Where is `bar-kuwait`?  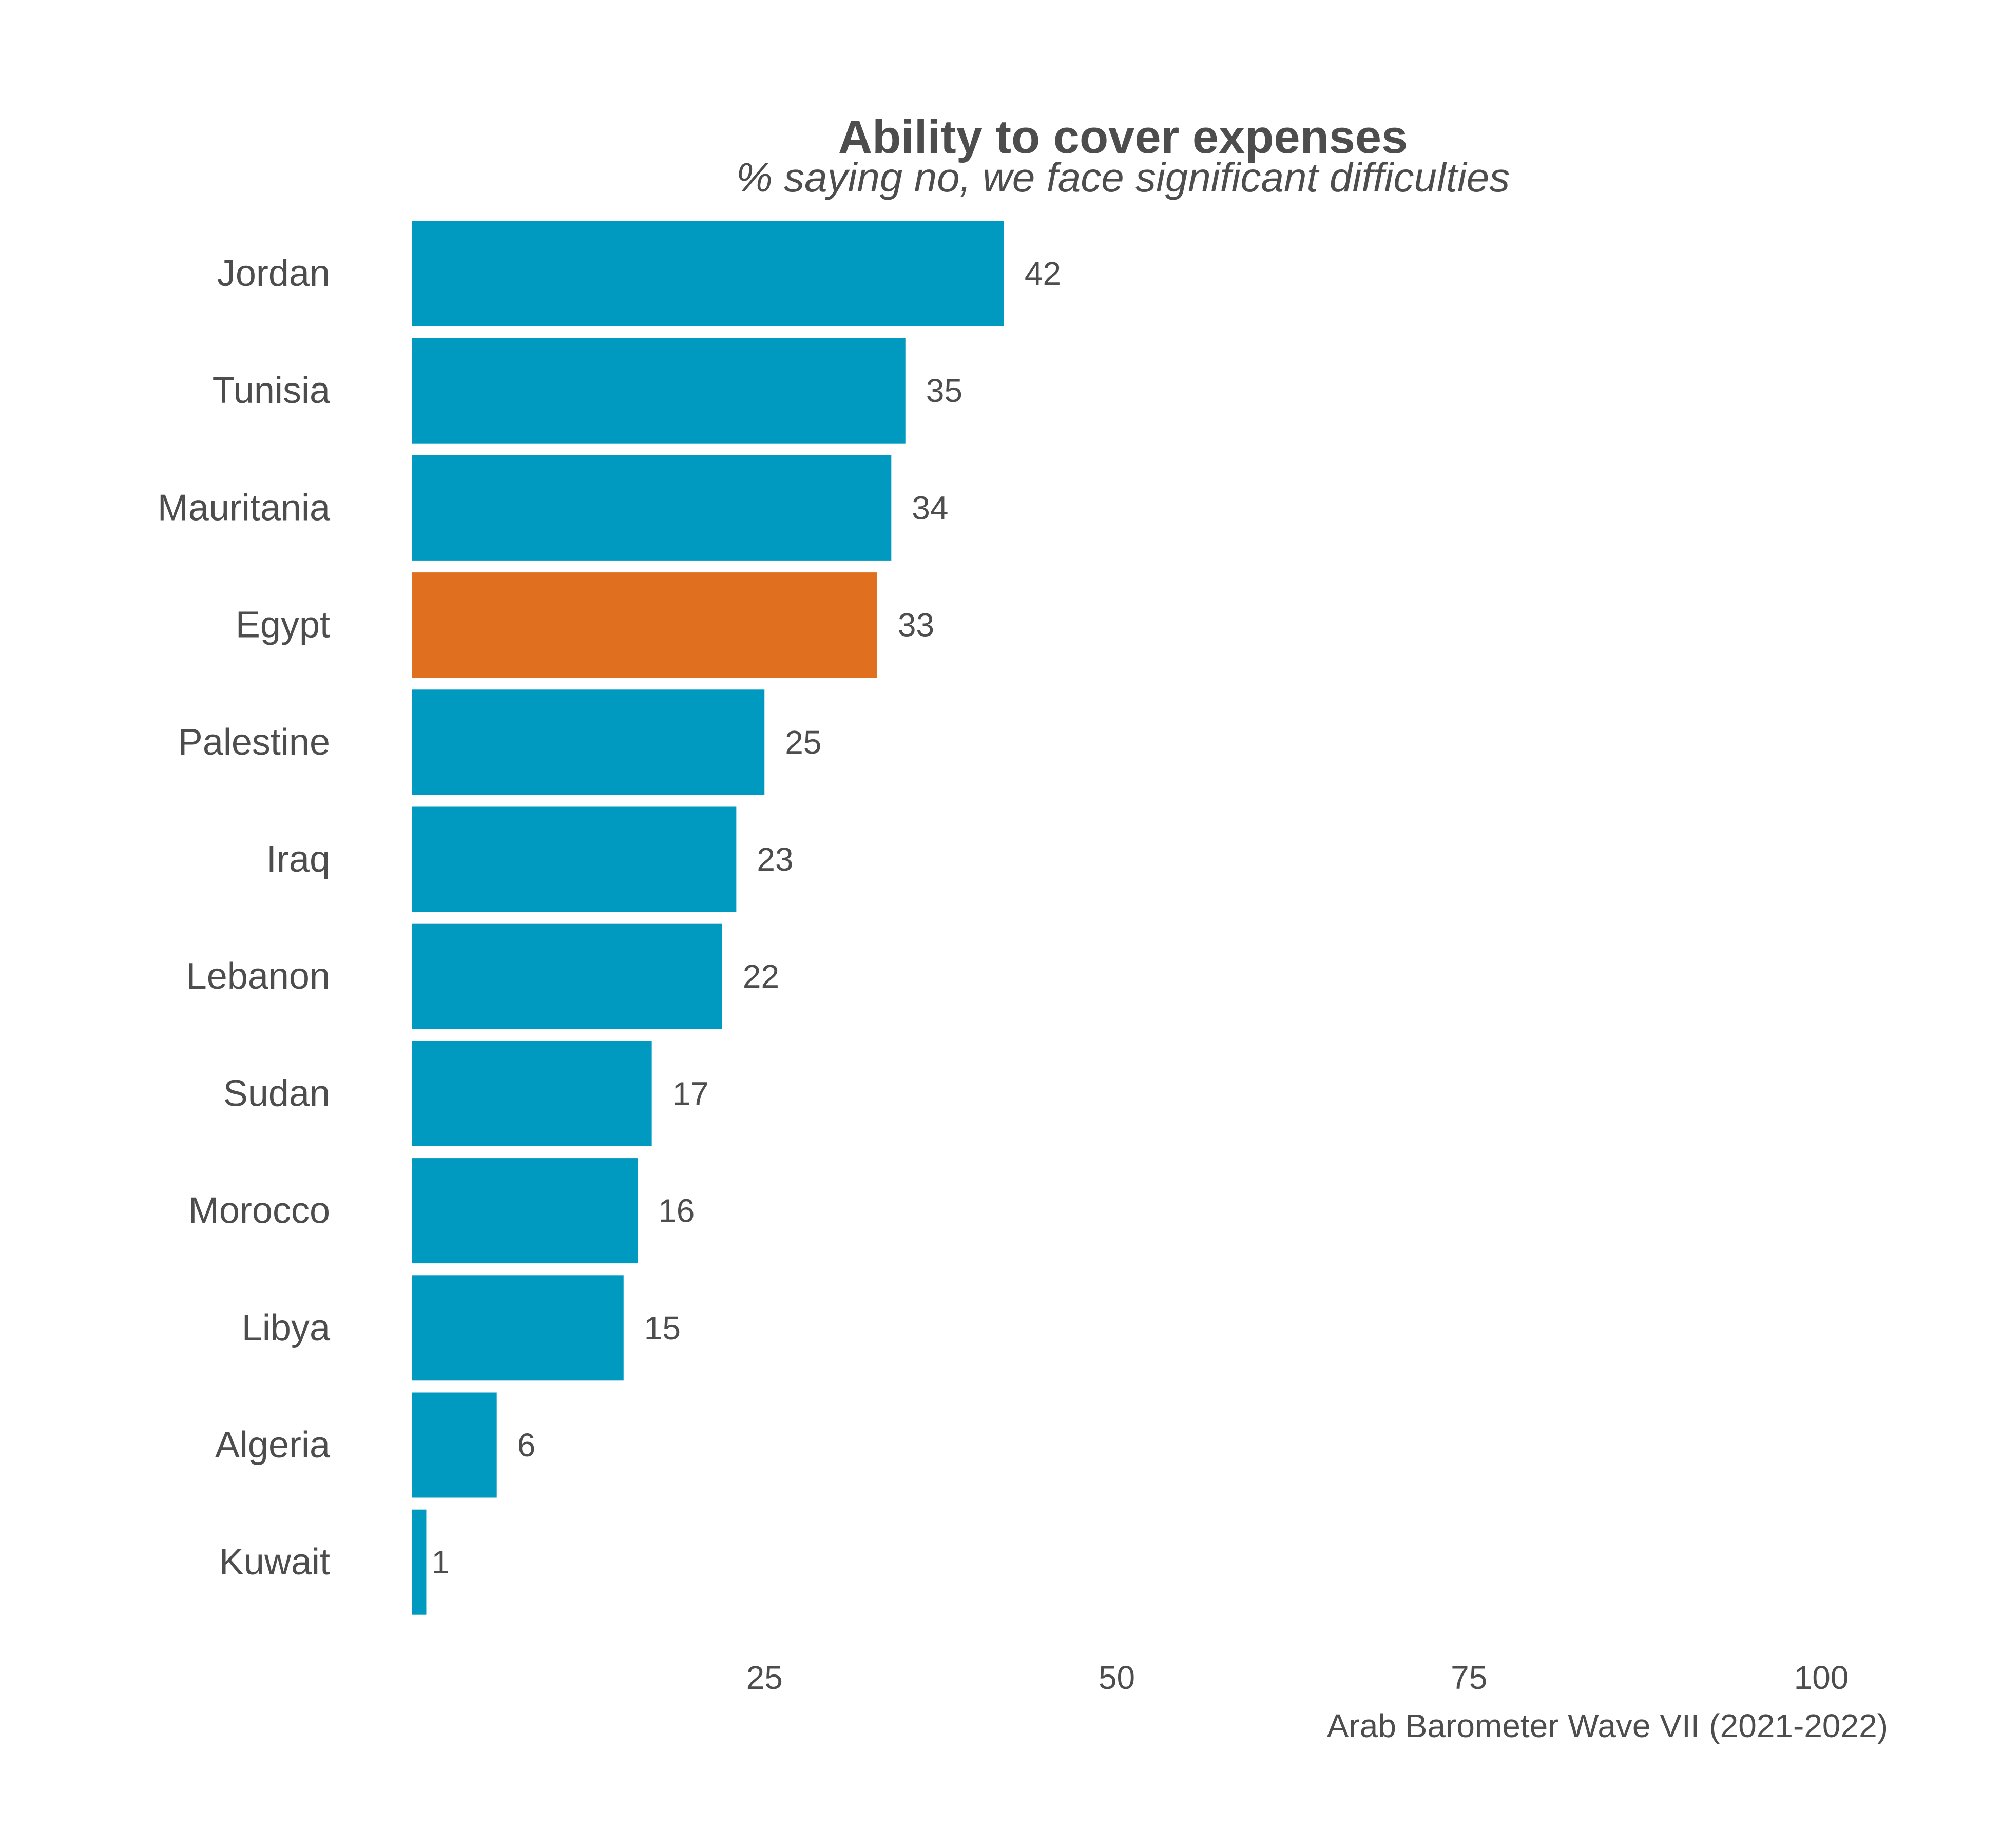
bar-kuwait is located at coordinates (419, 1562).